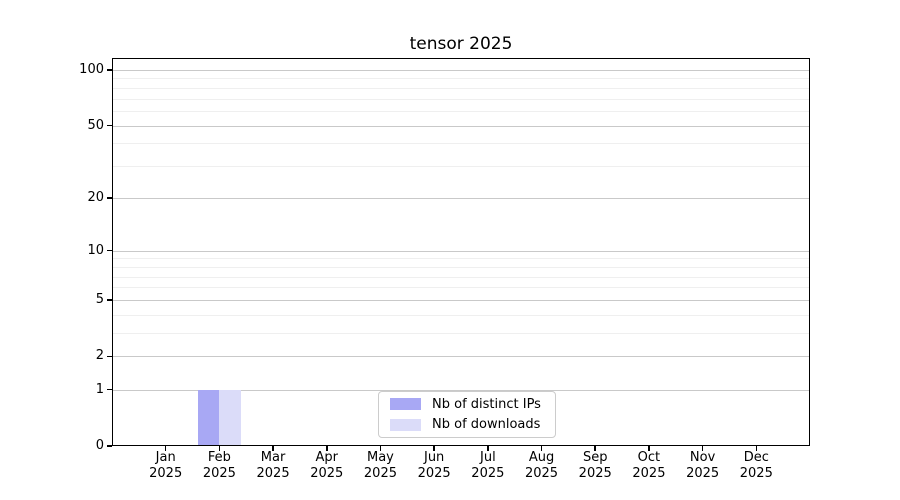 The image size is (900, 500). I want to click on y-tick-label: 1, so click(99, 389).